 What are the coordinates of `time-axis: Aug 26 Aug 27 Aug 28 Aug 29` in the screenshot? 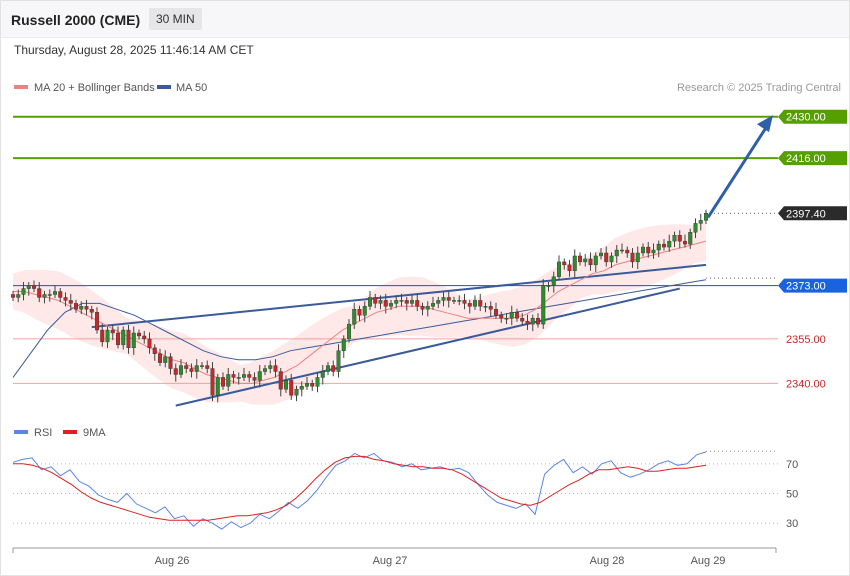 It's located at (394, 557).